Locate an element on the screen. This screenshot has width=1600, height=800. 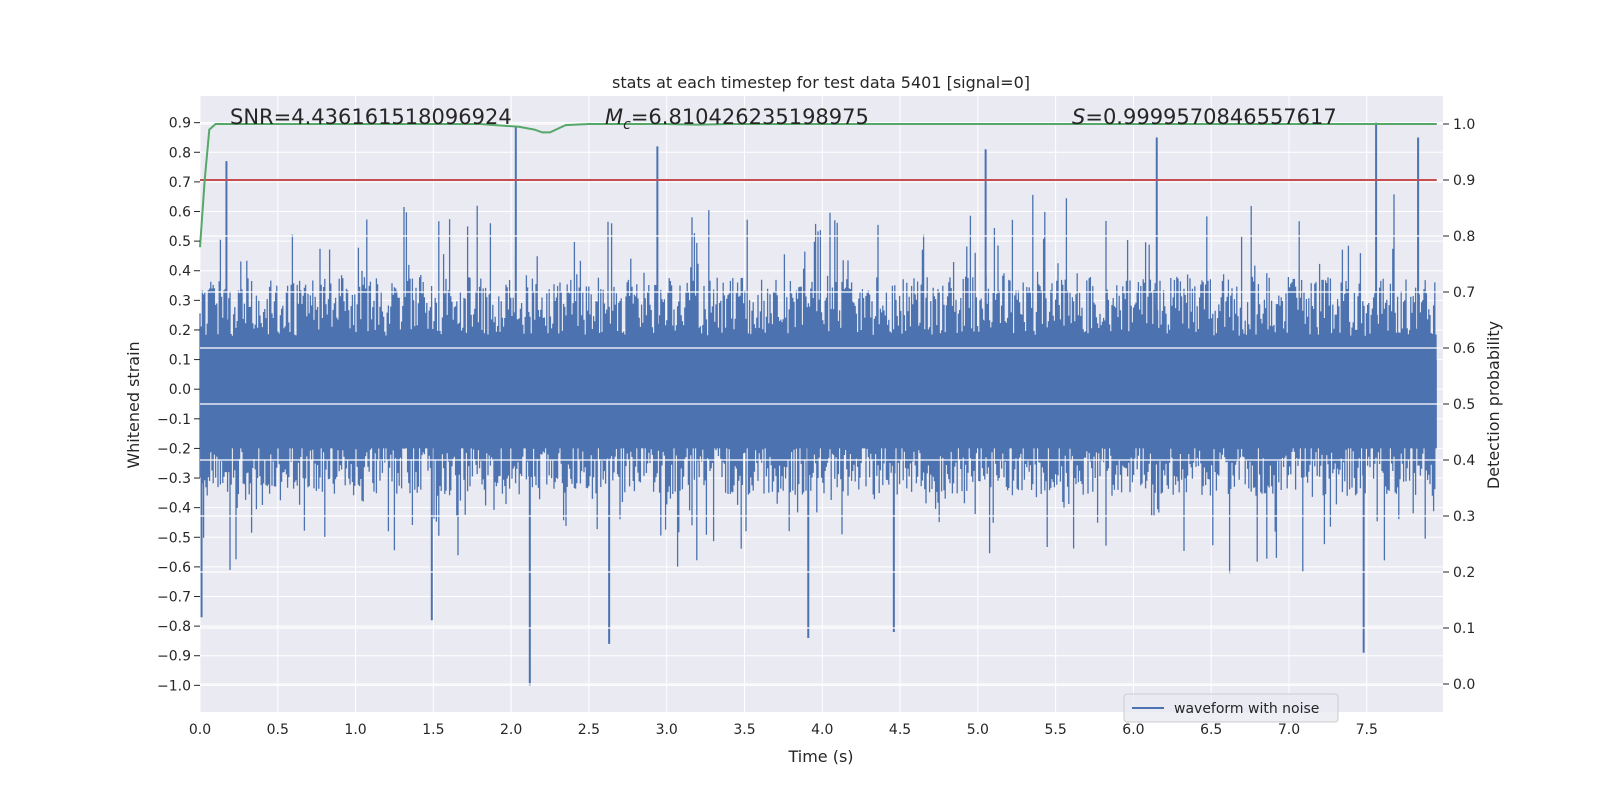
right-y-tick-label: 0.1 is located at coordinates (1464, 629).